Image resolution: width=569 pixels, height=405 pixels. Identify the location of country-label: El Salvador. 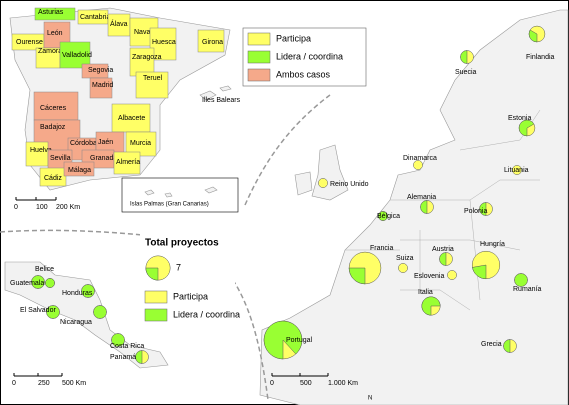
(38, 310).